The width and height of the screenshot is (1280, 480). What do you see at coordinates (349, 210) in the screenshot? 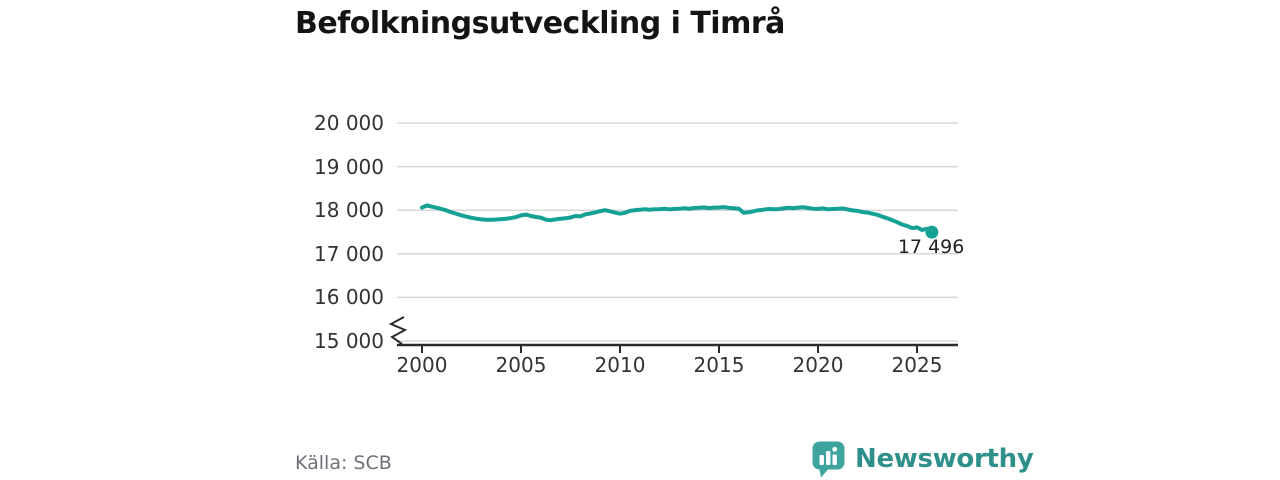
I see `y-tick-label: 18 000` at bounding box center [349, 210].